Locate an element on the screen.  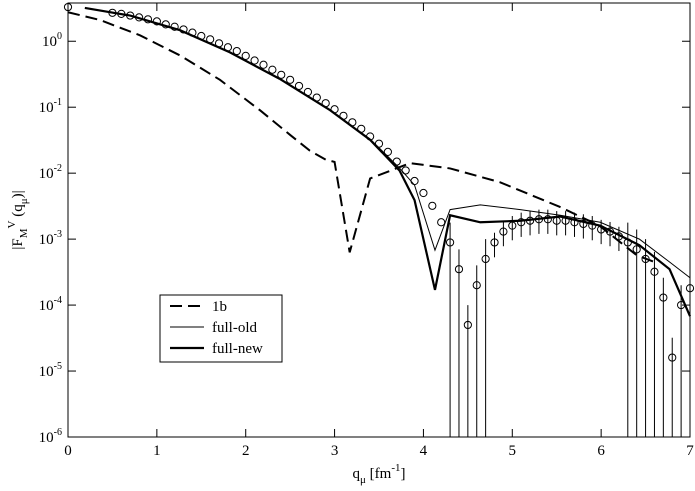
x-axis-label-part: μ is located at coordinates (363, 480).